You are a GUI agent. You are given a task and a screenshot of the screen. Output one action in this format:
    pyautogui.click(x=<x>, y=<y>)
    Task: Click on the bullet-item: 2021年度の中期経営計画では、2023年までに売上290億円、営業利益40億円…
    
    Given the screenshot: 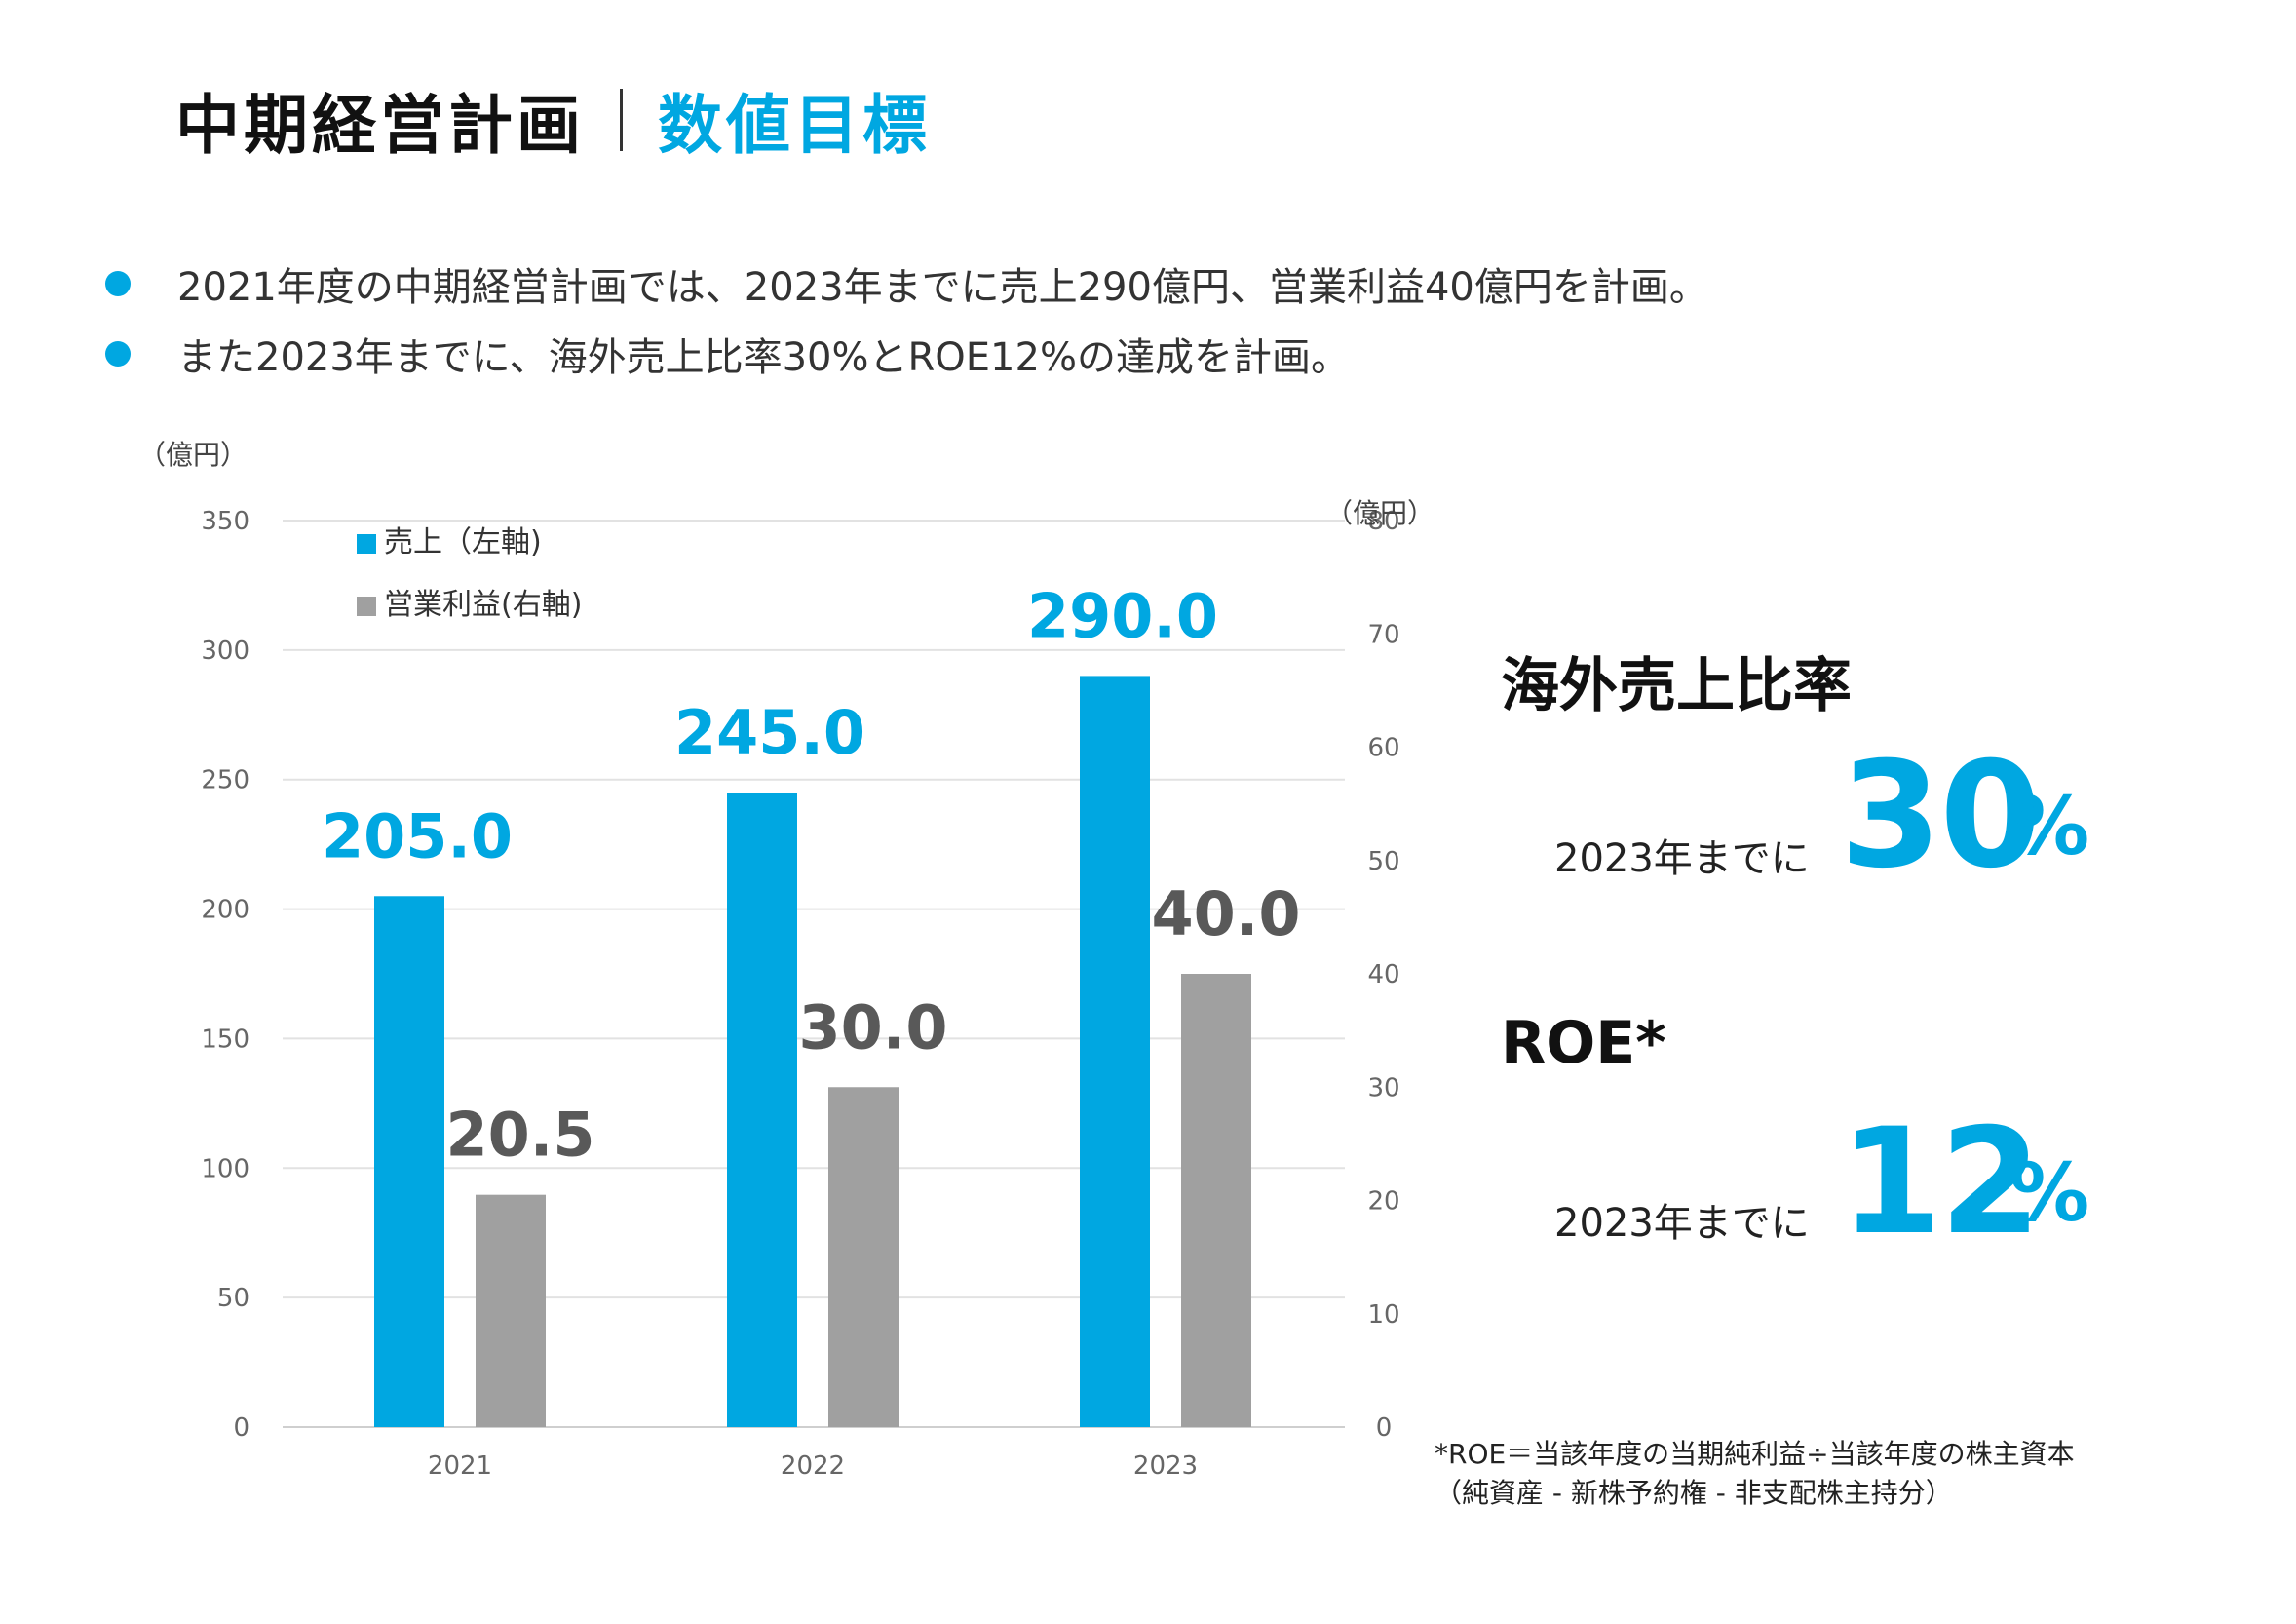 What is the action you would take?
    pyautogui.click(x=906, y=284)
    